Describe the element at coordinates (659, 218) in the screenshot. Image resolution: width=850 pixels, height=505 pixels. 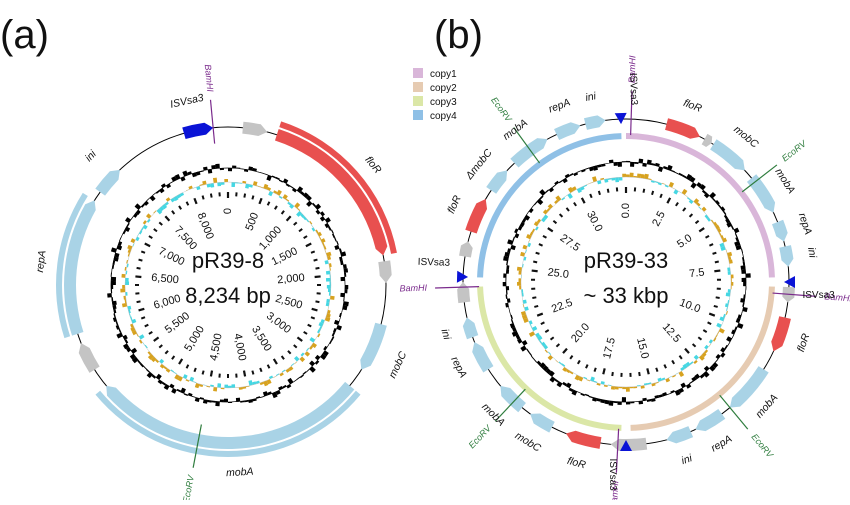
I see `plasmid-b-tick-label: 2.5` at that location.